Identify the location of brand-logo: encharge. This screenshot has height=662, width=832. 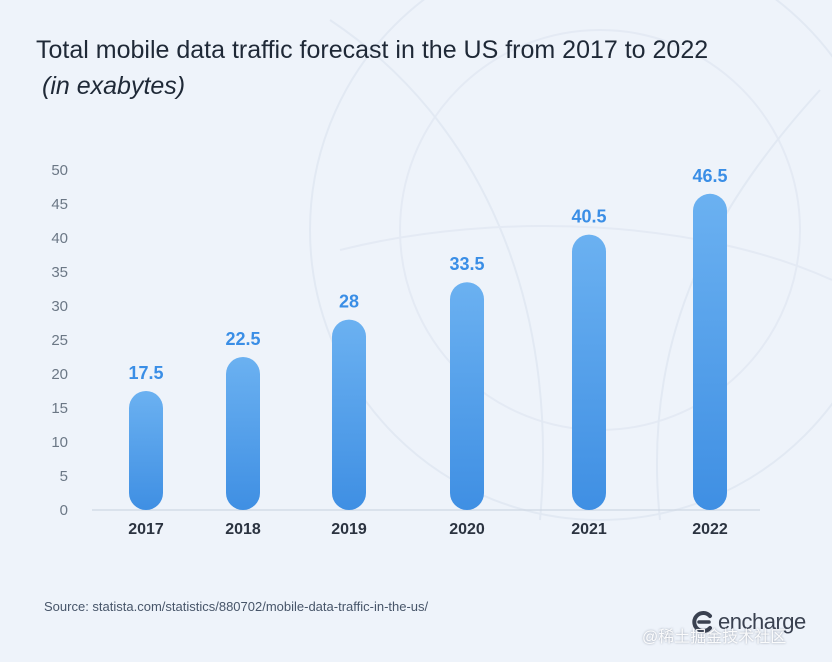
(748, 622).